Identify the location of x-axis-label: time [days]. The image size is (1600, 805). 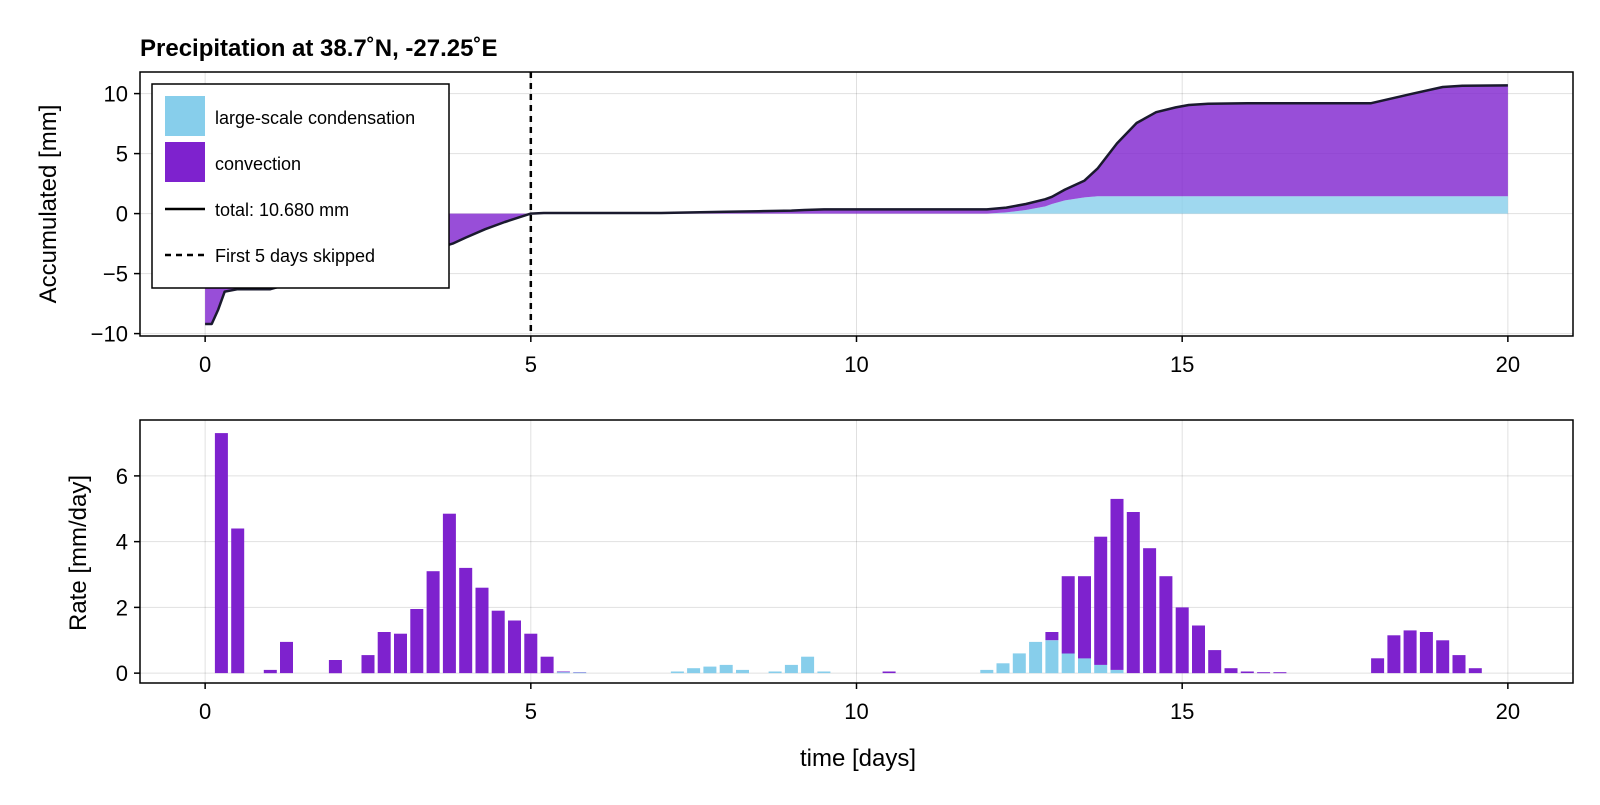
(858, 758).